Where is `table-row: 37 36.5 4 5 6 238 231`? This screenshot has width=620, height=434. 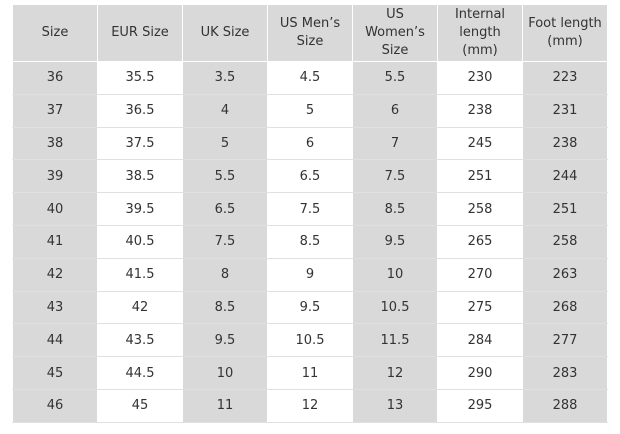
table-row: 37 36.5 4 5 6 238 231 is located at coordinates (310, 110).